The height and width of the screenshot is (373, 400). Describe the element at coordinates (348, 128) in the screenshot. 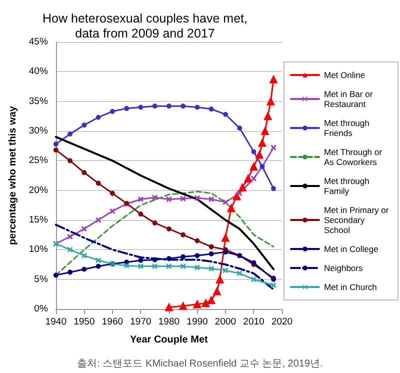

I see `legend-label: Met through Friends` at that location.